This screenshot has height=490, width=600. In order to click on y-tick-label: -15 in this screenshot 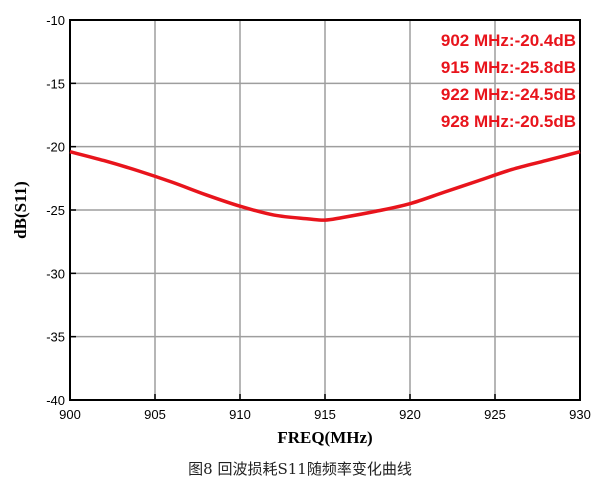, I will do `click(55, 83)`.